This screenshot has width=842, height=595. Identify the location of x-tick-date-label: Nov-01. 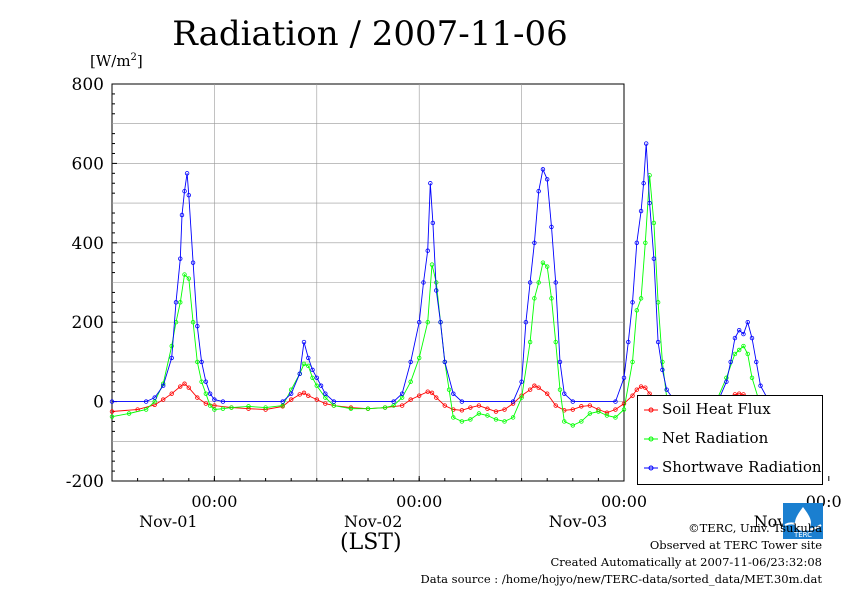
(168, 521).